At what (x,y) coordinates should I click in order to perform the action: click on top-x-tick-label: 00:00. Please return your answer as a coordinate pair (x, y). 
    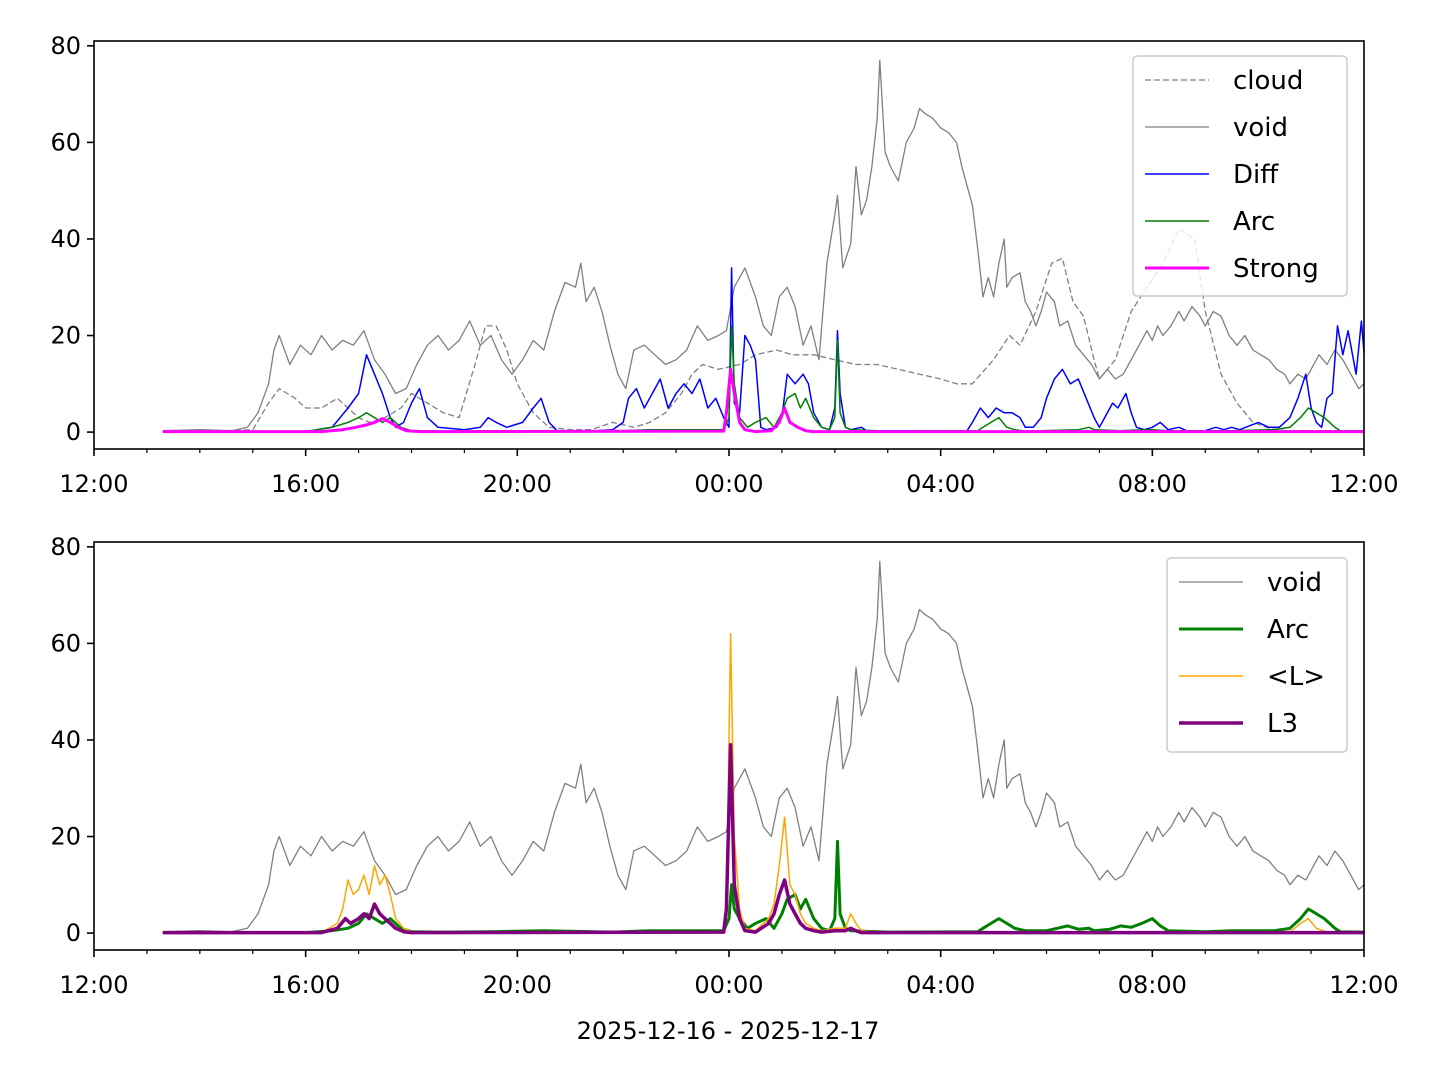
    Looking at the image, I should click on (728, 484).